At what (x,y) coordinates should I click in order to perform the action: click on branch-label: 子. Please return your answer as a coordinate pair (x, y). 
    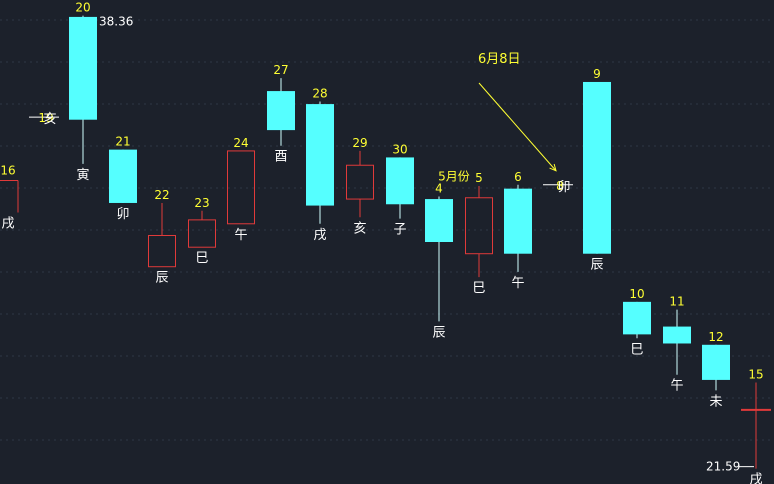
    Looking at the image, I should click on (399, 230).